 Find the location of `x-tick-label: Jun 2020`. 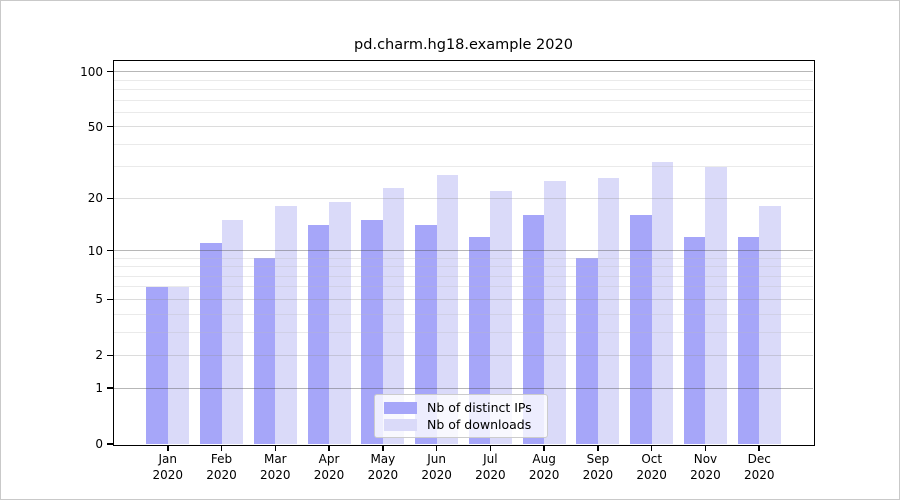

x-tick-label: Jun 2020 is located at coordinates (437, 467).